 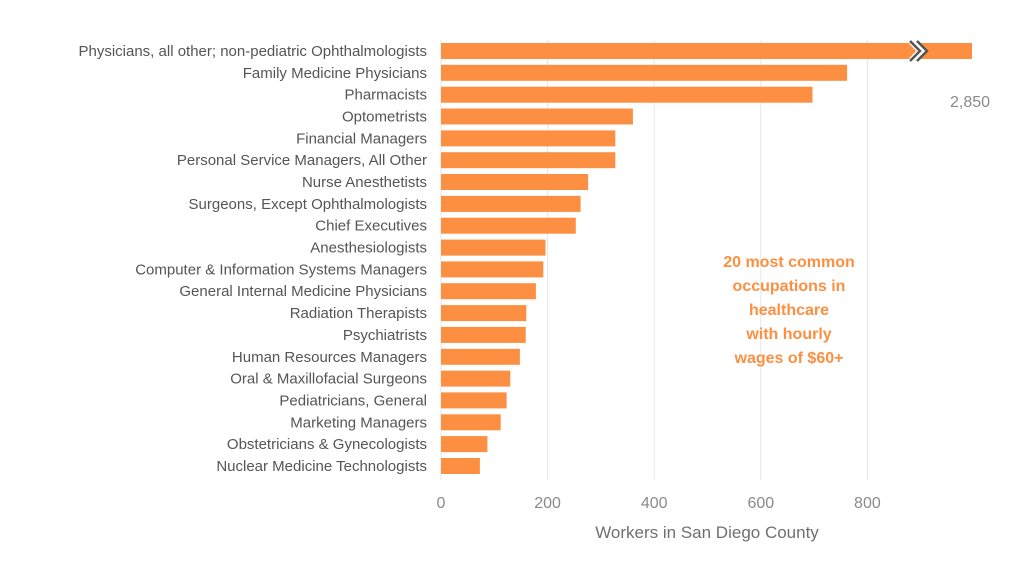 What do you see at coordinates (385, 95) in the screenshot?
I see `category-label: Pharmacists` at bounding box center [385, 95].